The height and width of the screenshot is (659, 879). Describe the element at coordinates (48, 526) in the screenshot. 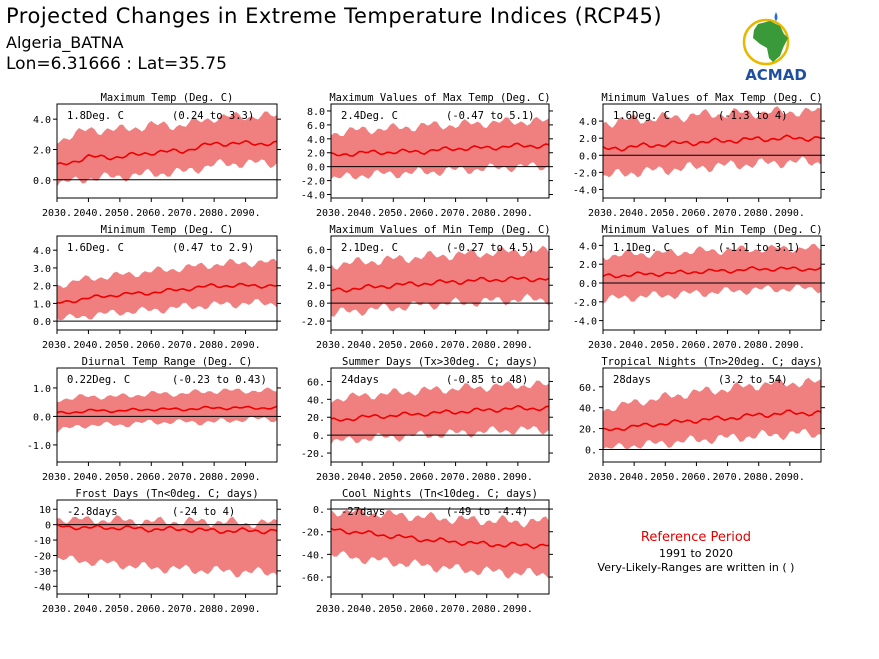

I see `y-tick-label: 0` at that location.